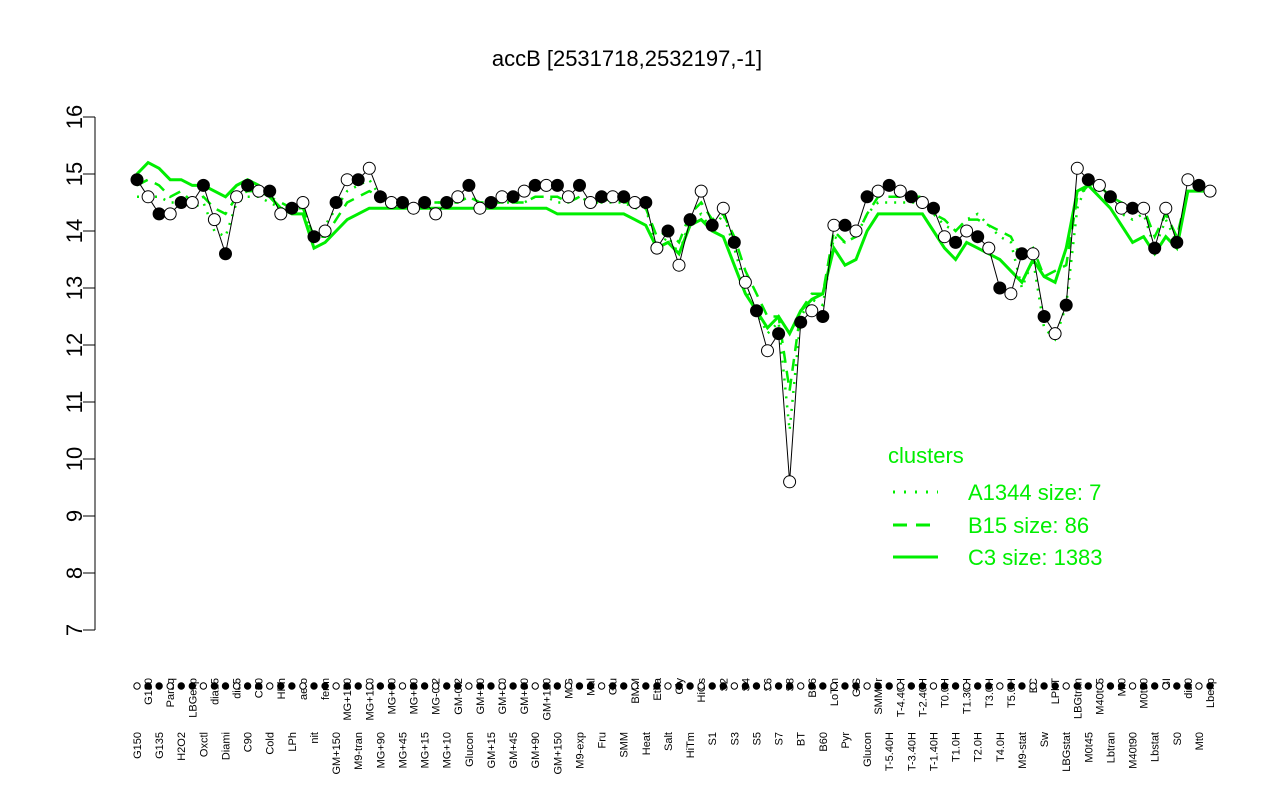 The height and width of the screenshot is (800, 1280). What do you see at coordinates (1001, 747) in the screenshot?
I see `x-tick-label: T4.0H` at bounding box center [1001, 747].